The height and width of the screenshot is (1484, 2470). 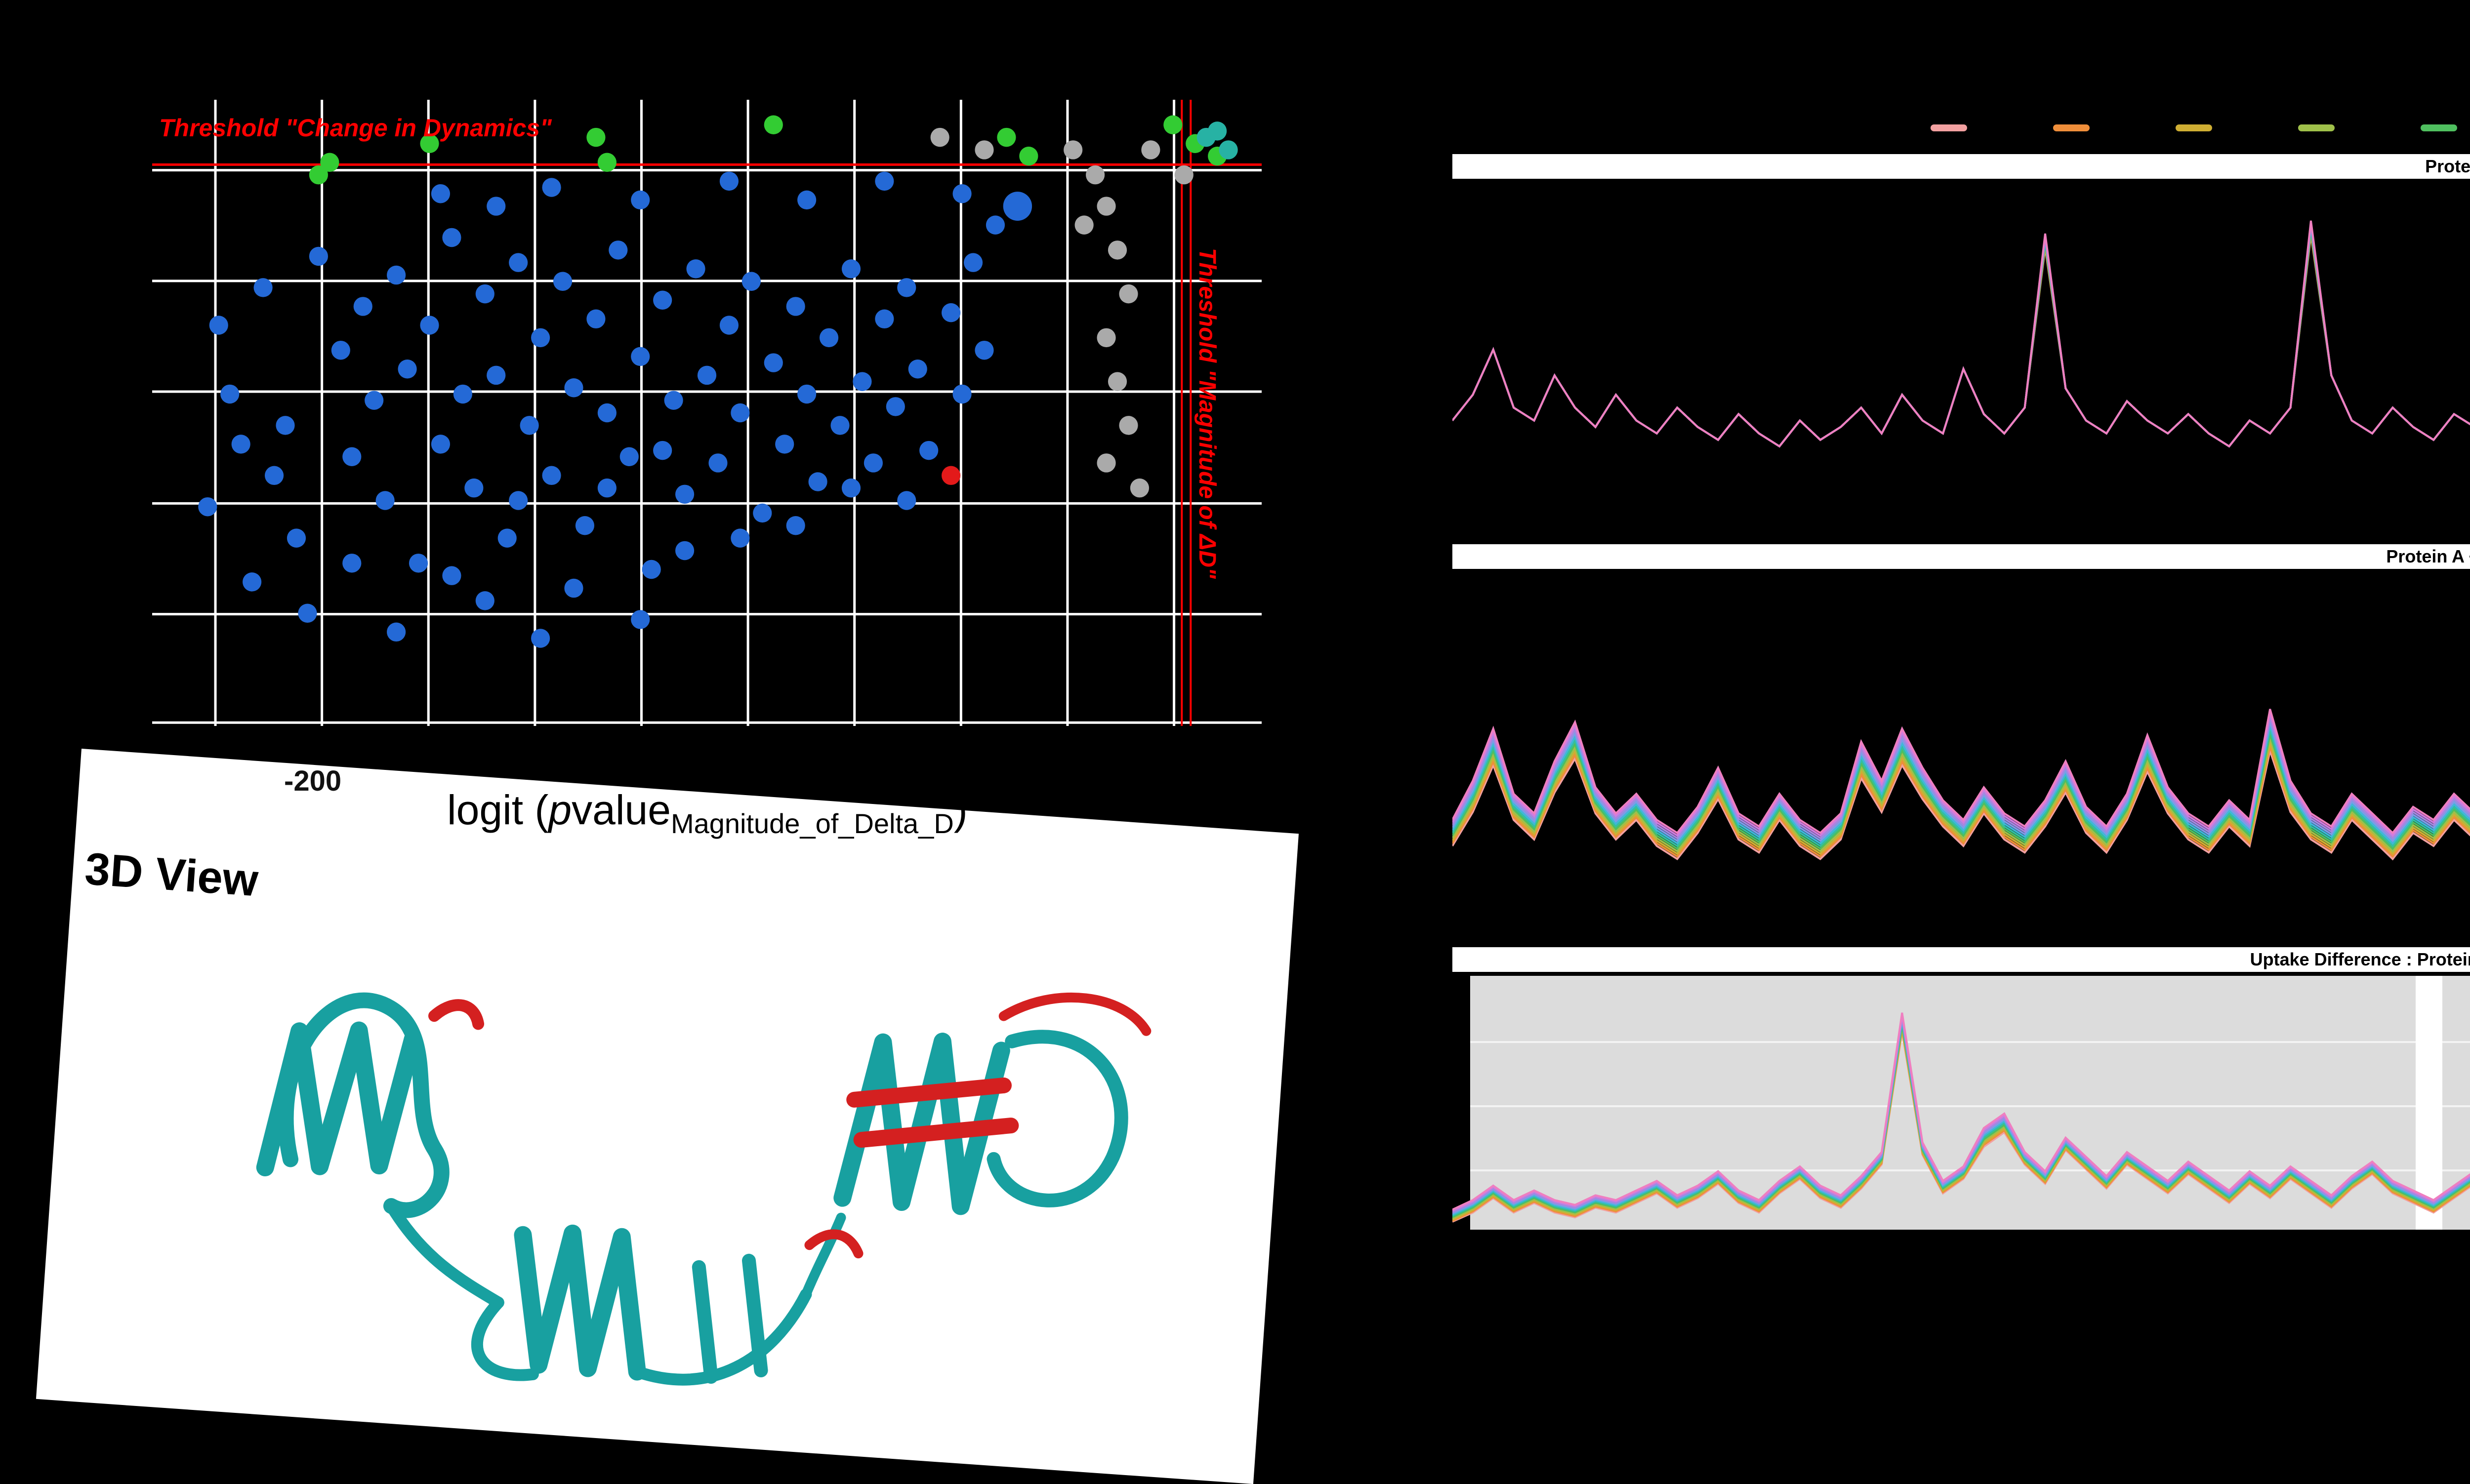 I want to click on panel-title-protein-a-ligand: Protein A + Ligand, so click(x=1961, y=556).